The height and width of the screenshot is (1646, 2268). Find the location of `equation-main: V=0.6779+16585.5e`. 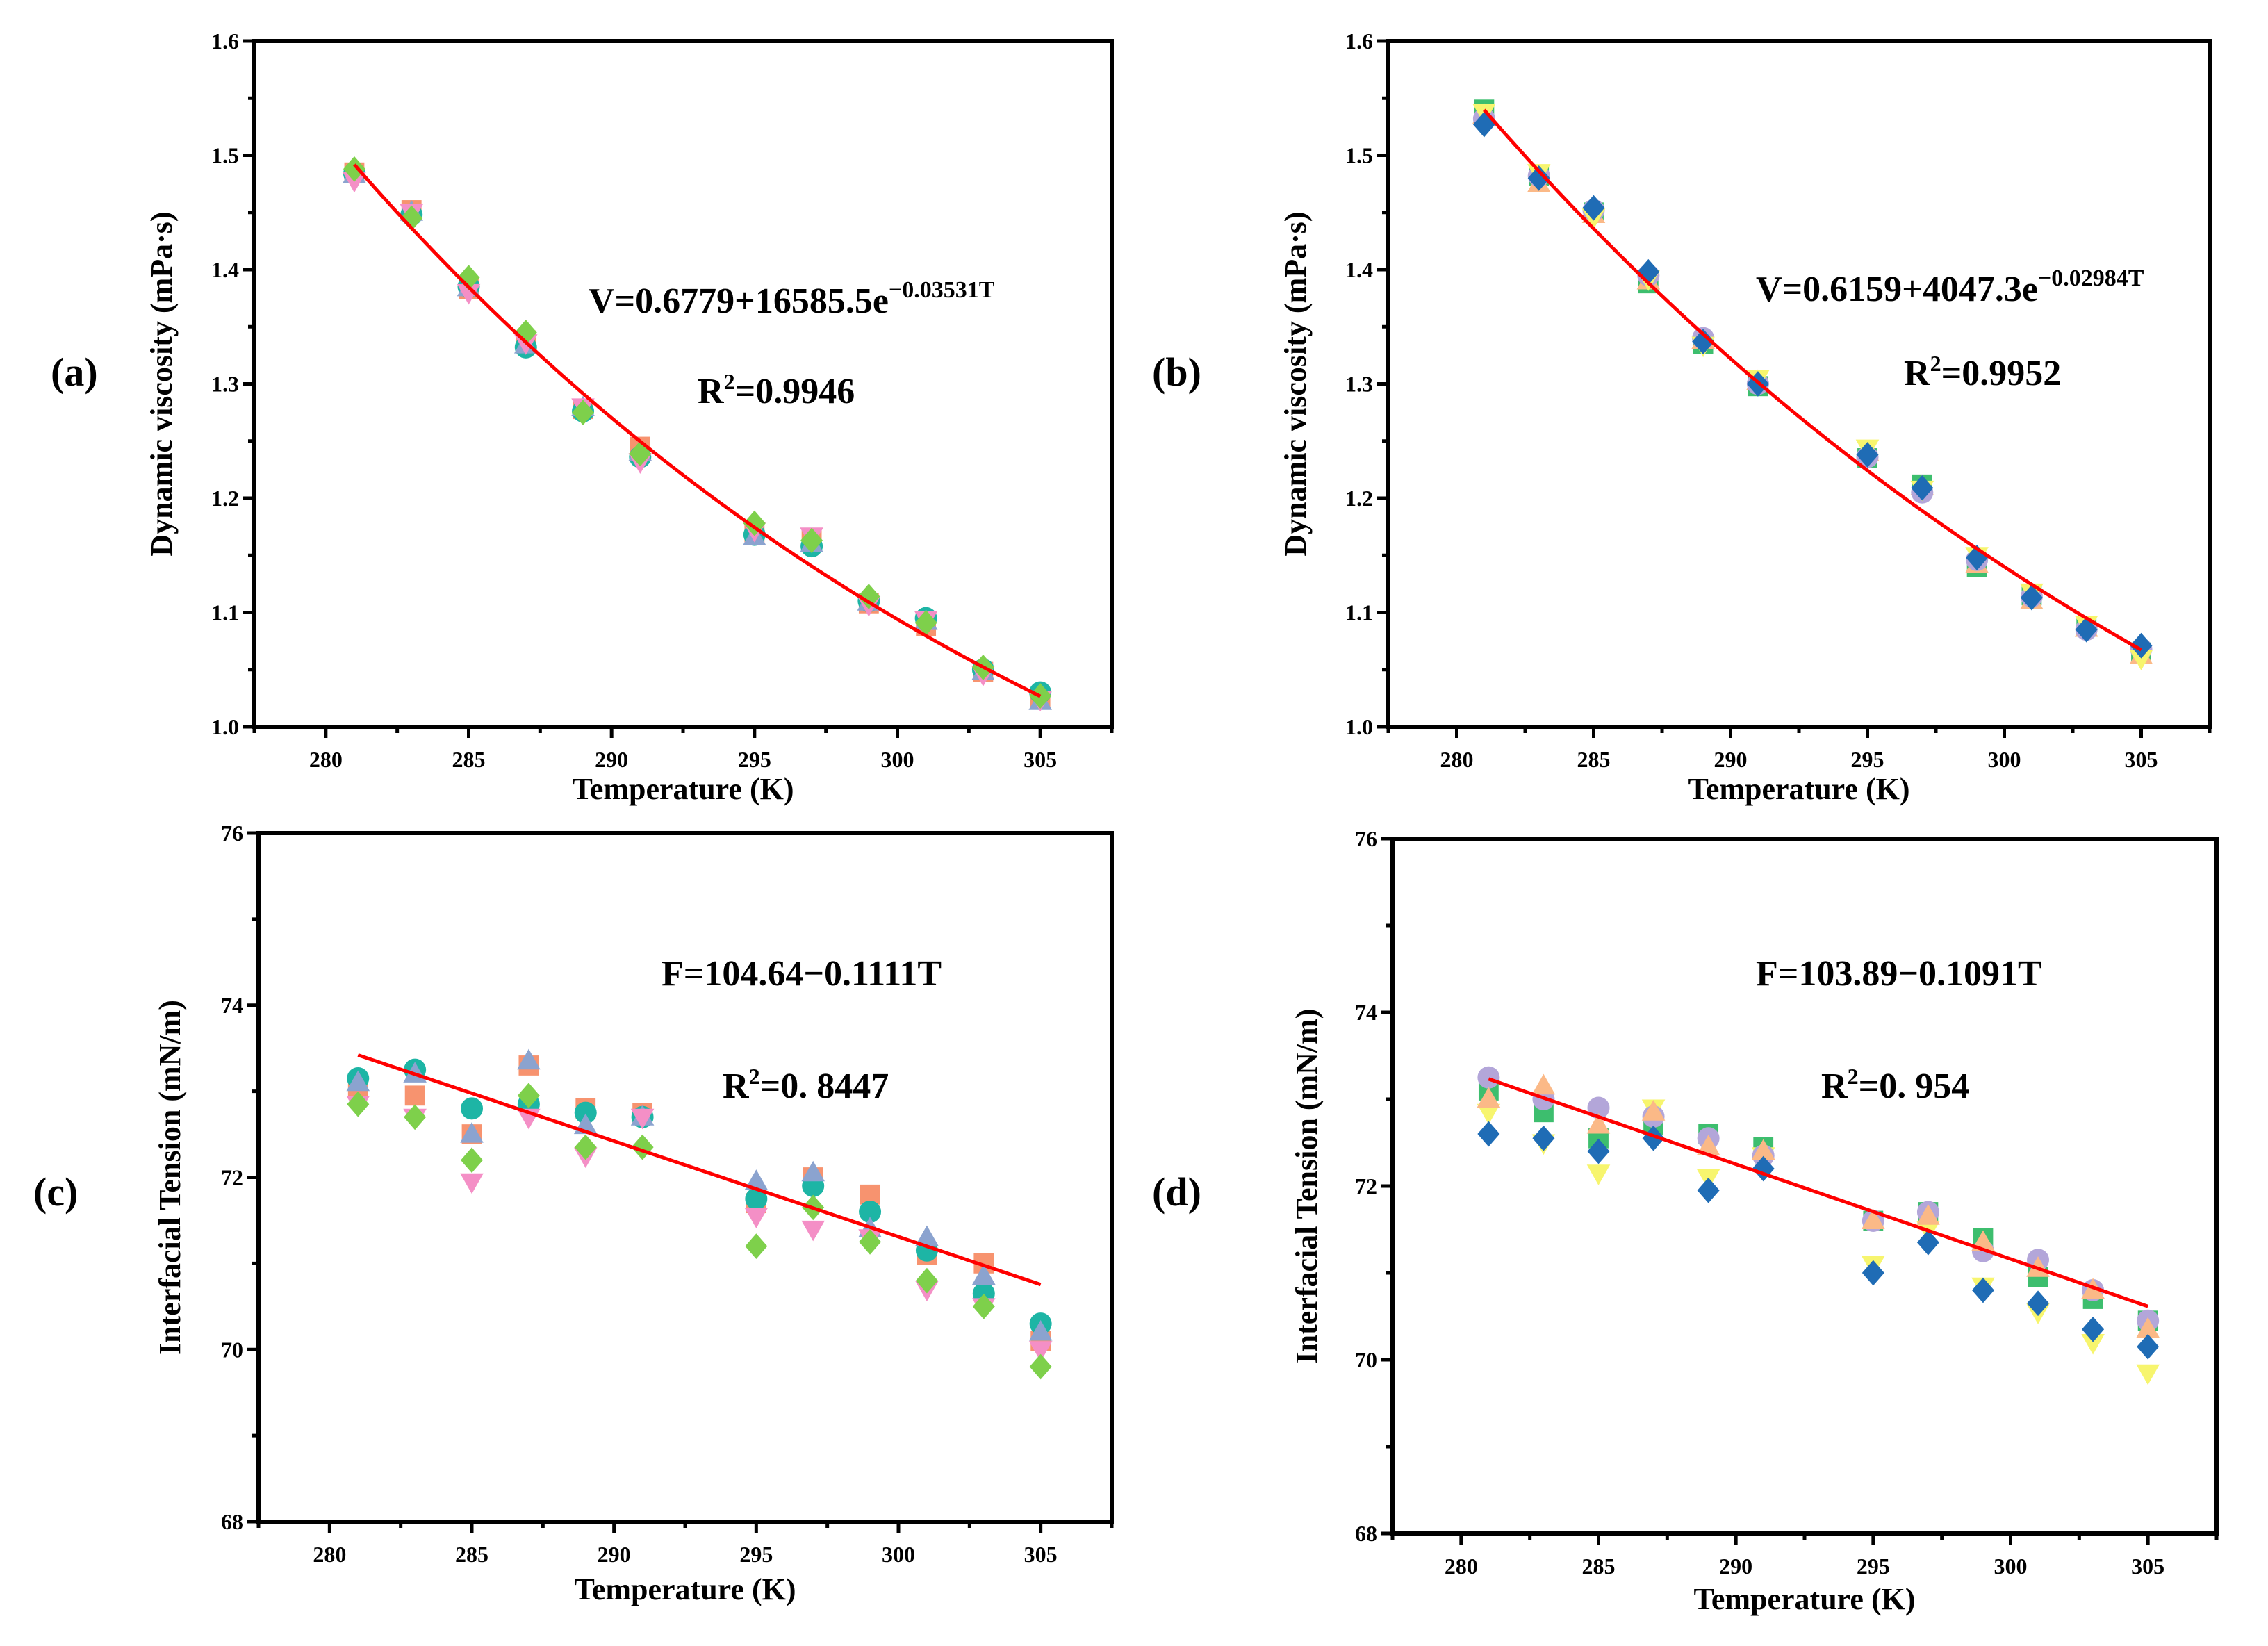

equation-main: V=0.6779+16585.5e is located at coordinates (739, 301).